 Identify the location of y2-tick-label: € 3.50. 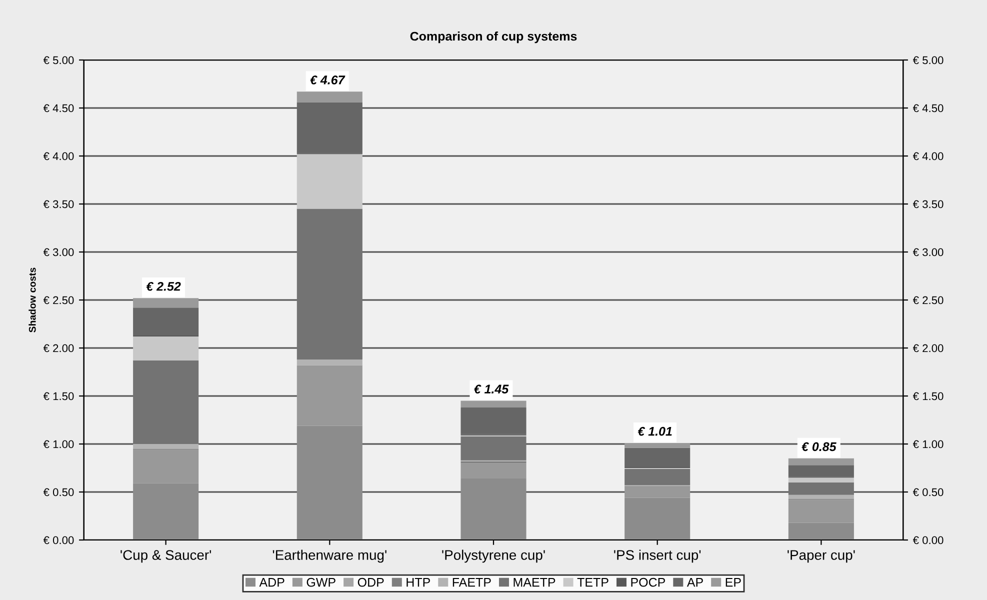
(928, 204).